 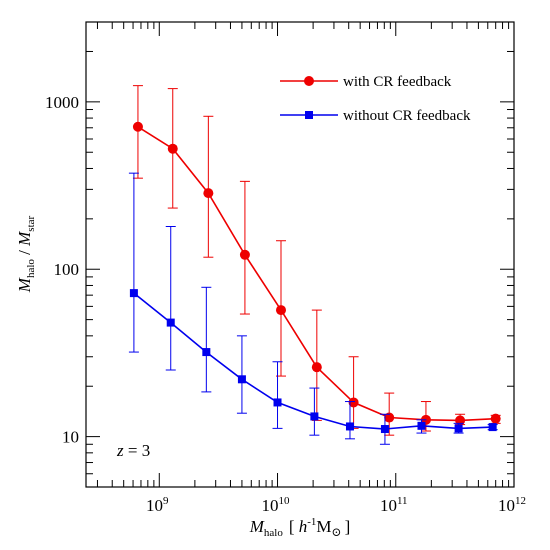 What do you see at coordinates (70, 437) in the screenshot?
I see `y-tick-label: 10` at bounding box center [70, 437].